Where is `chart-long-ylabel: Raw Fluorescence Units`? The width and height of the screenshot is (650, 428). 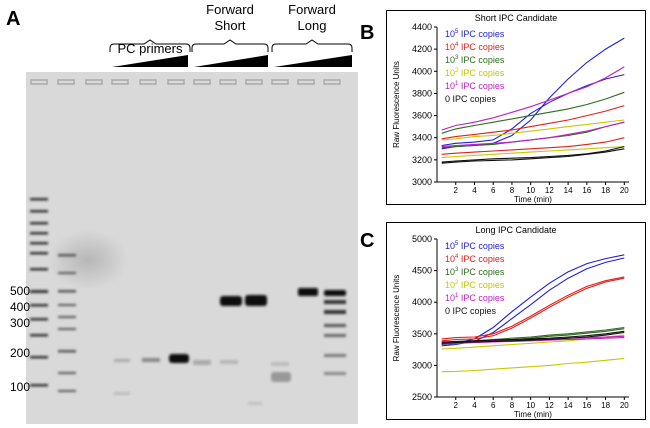 chart-long-ylabel: Raw Fluorescence Units is located at coordinates (396, 318).